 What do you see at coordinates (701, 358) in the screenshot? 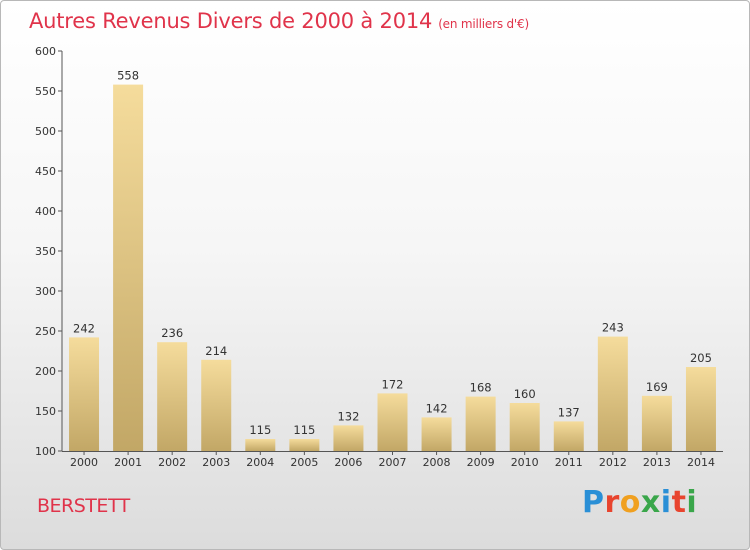
I see `value-label-2014: 205` at bounding box center [701, 358].